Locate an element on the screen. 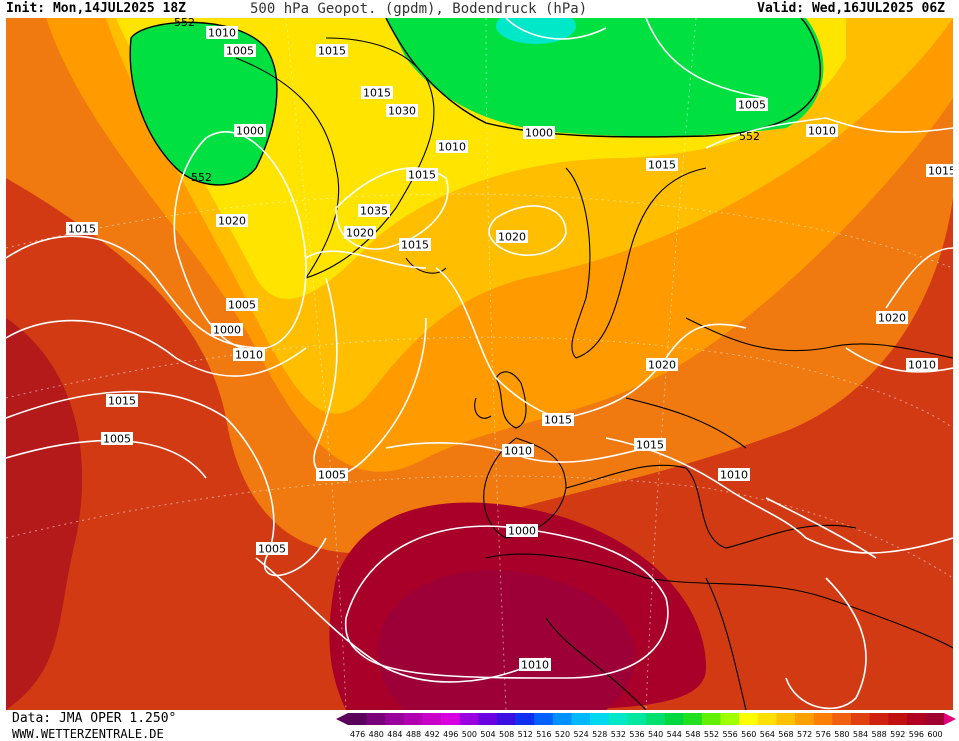 Image resolution: width=959 pixels, height=741 pixels. isobar-label: 1020 is located at coordinates (360, 233).